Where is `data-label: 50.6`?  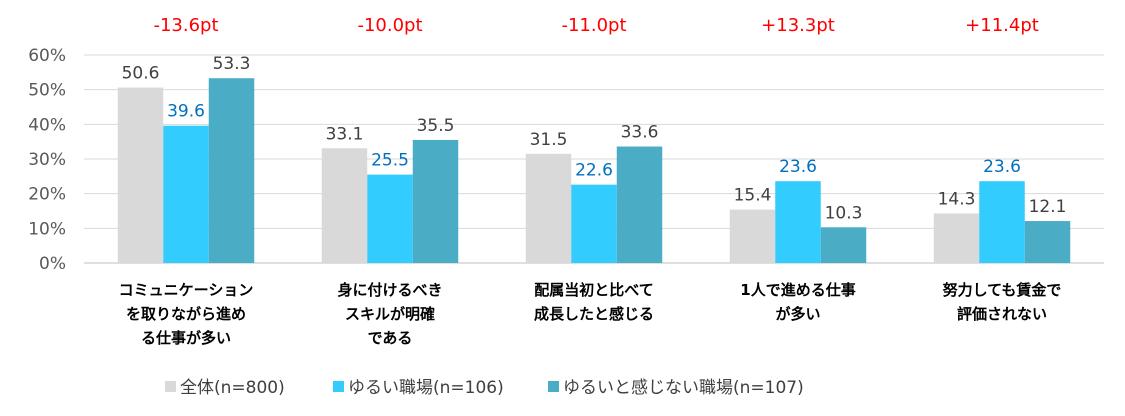 data-label: 50.6 is located at coordinates (141, 74).